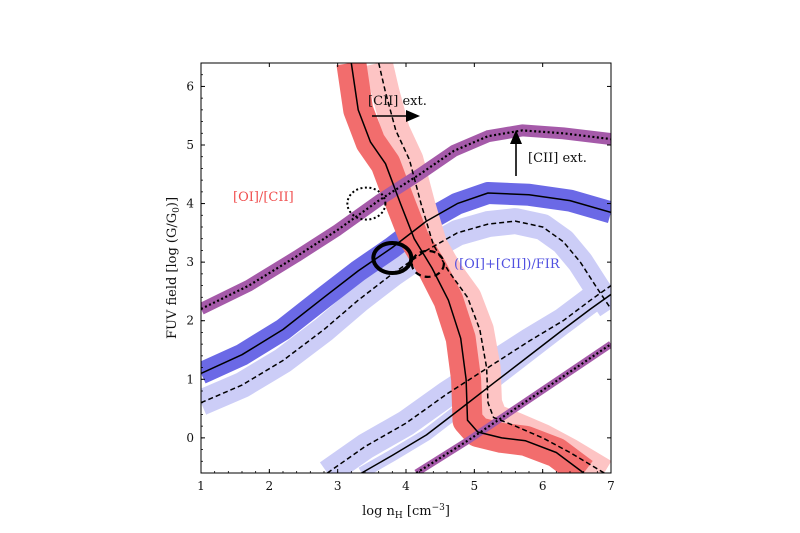 The width and height of the screenshot is (800, 533). I want to click on x-tick-label: 5, so click(475, 486).